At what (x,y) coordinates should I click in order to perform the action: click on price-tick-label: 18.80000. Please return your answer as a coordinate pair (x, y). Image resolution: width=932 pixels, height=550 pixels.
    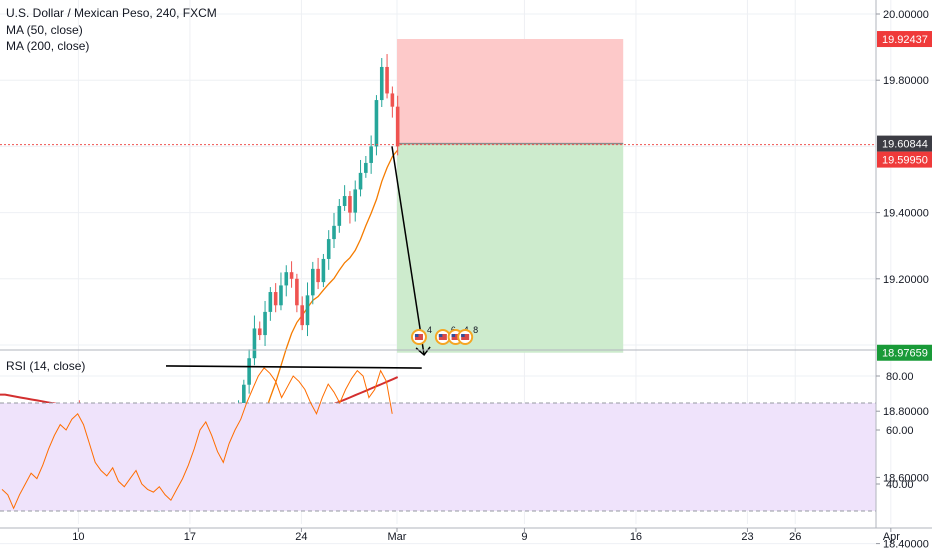
    Looking at the image, I should click on (906, 412).